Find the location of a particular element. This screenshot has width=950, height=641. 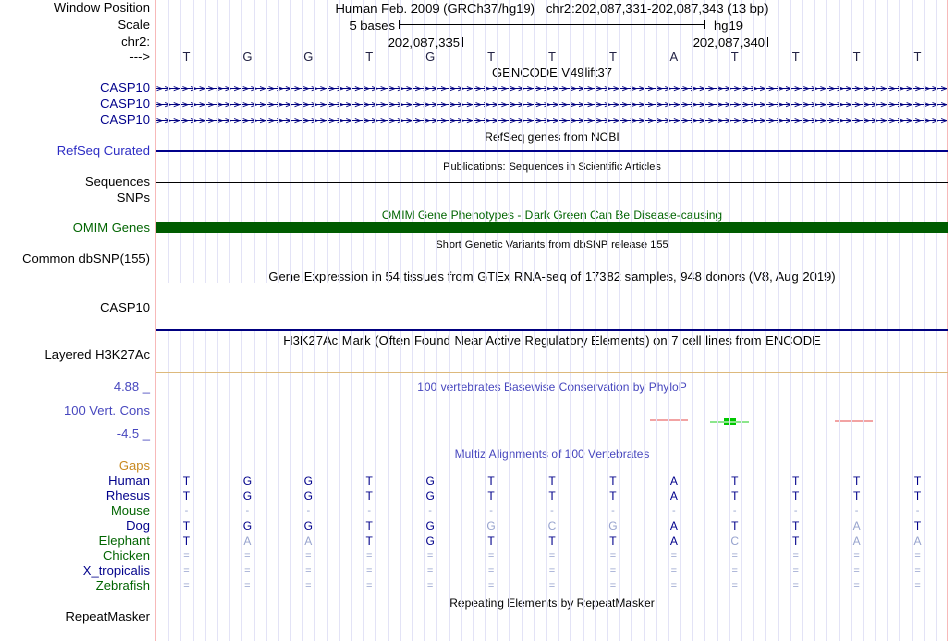

track-label-: ---> is located at coordinates (139, 56).